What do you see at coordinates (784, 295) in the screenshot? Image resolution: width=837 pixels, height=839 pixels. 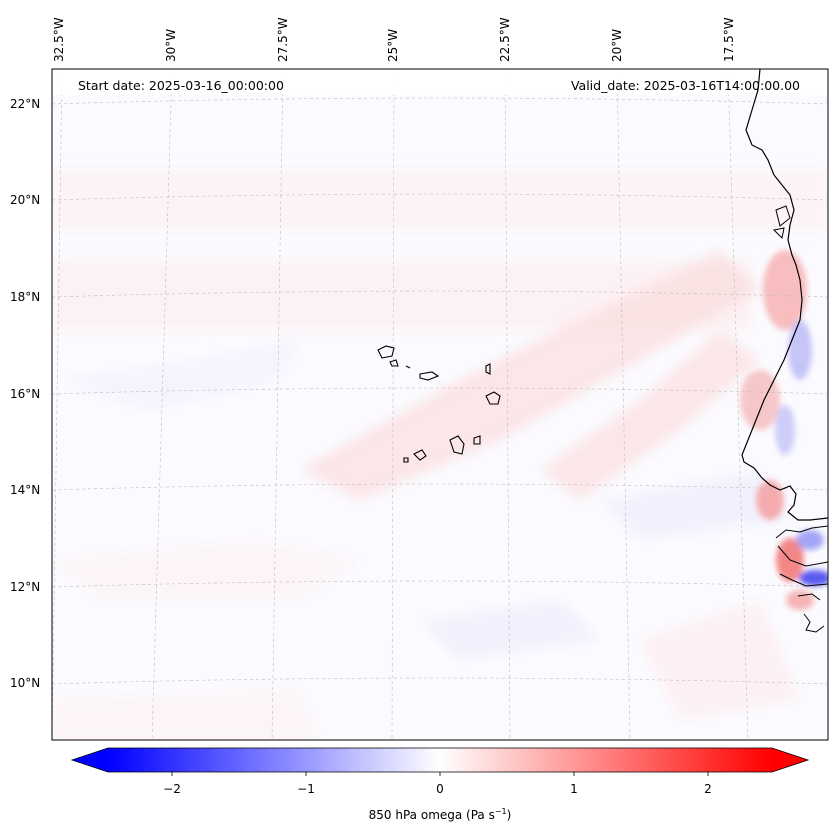 I see `africa-coastline` at bounding box center [784, 295].